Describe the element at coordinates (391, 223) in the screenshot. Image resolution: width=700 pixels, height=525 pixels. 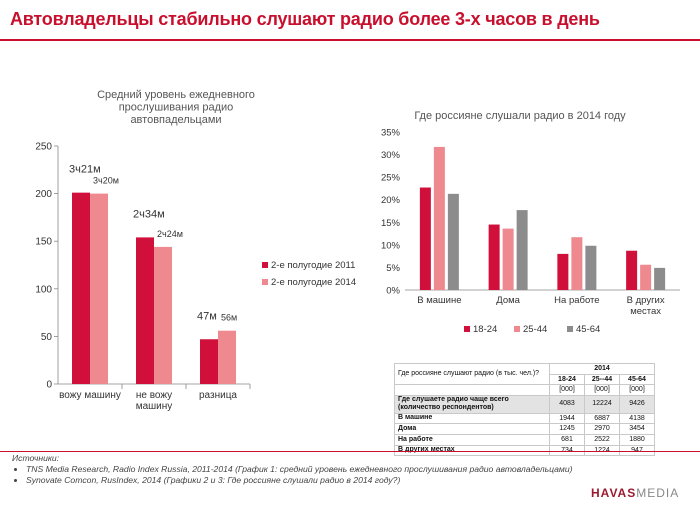
I see `chart2-y-tick-label: 15%` at that location.